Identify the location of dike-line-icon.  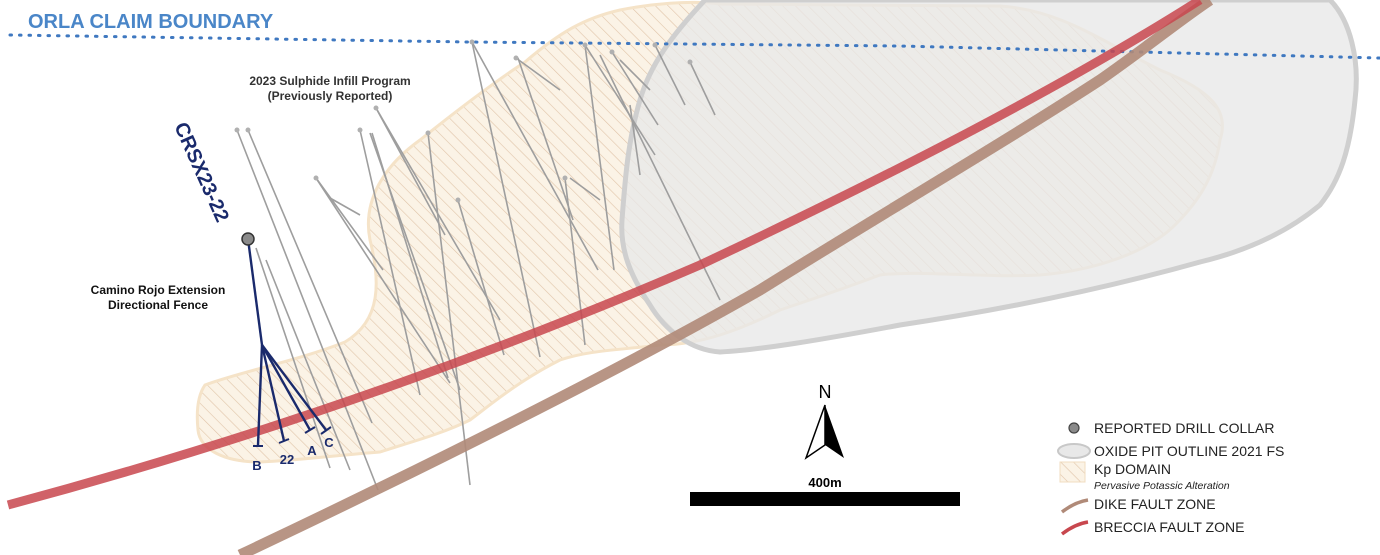
(1074, 506).